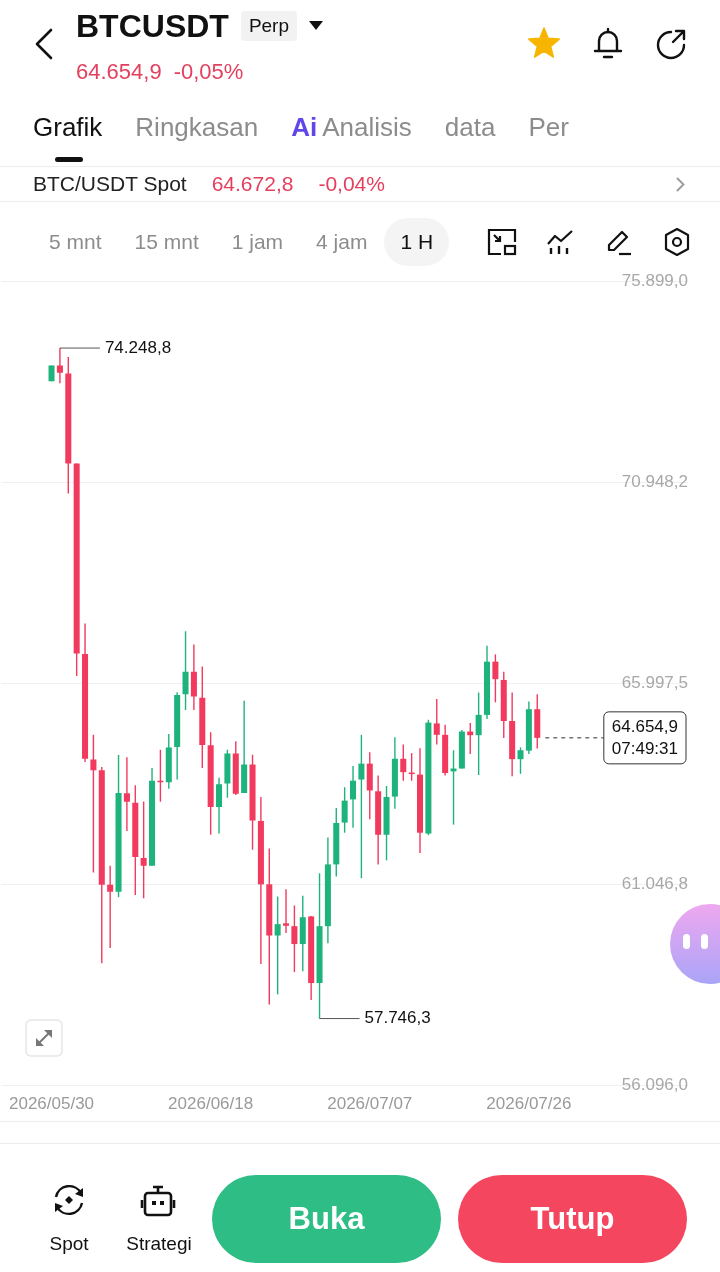  Describe the element at coordinates (75, 242) in the screenshot. I see `text: 5 mnt` at that location.